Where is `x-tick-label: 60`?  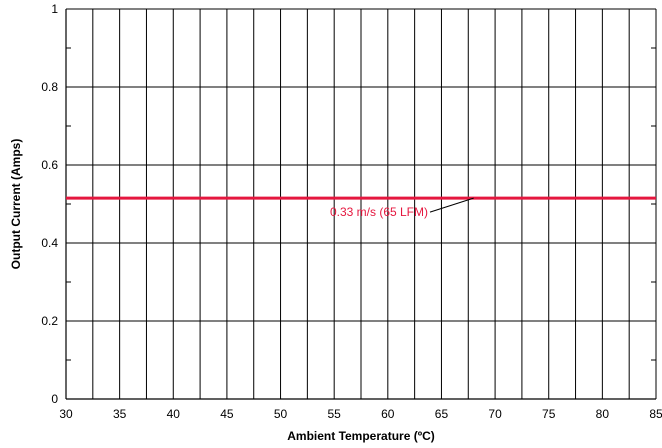
x-tick-label: 60 is located at coordinates (388, 414).